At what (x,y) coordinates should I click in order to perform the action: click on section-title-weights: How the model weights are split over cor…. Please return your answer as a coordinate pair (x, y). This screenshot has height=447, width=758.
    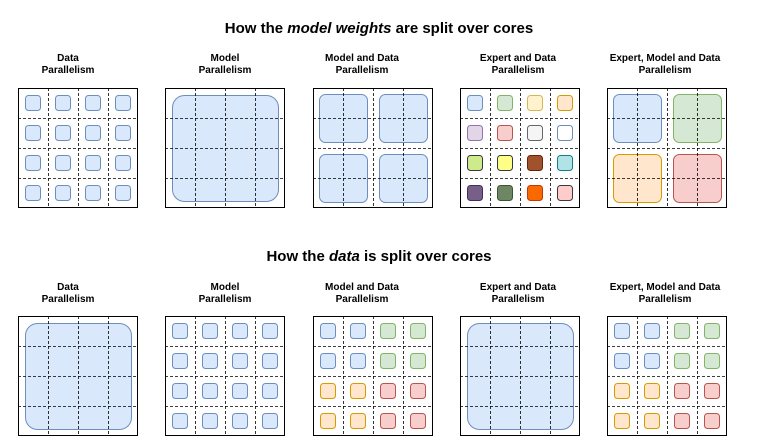
    Looking at the image, I should click on (379, 28).